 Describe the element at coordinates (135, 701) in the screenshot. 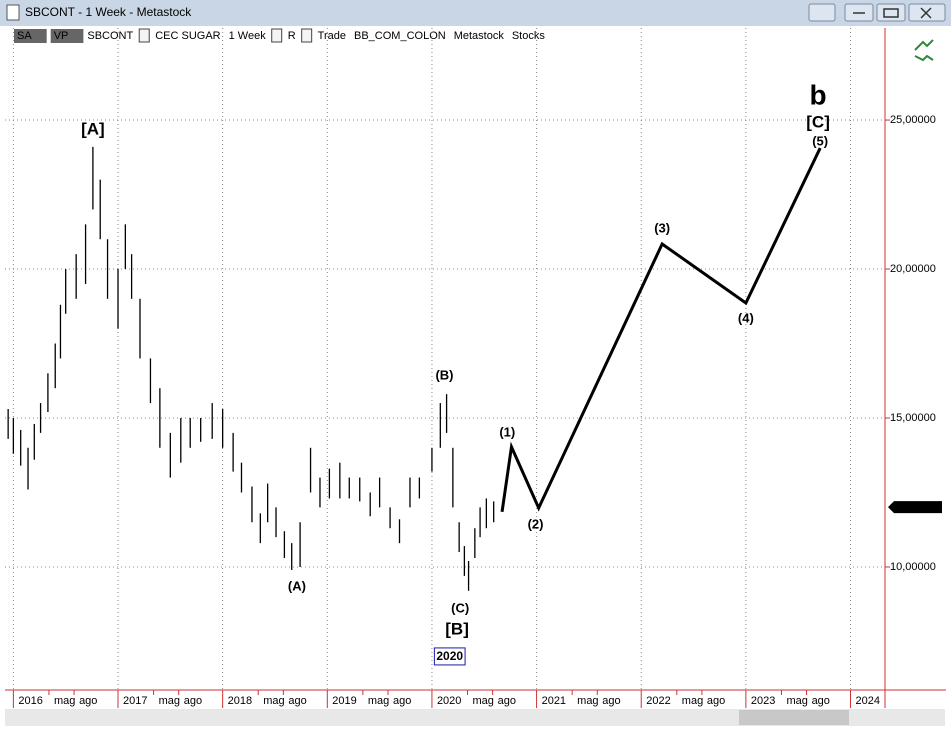

I see `x-tick-label: 2017` at that location.